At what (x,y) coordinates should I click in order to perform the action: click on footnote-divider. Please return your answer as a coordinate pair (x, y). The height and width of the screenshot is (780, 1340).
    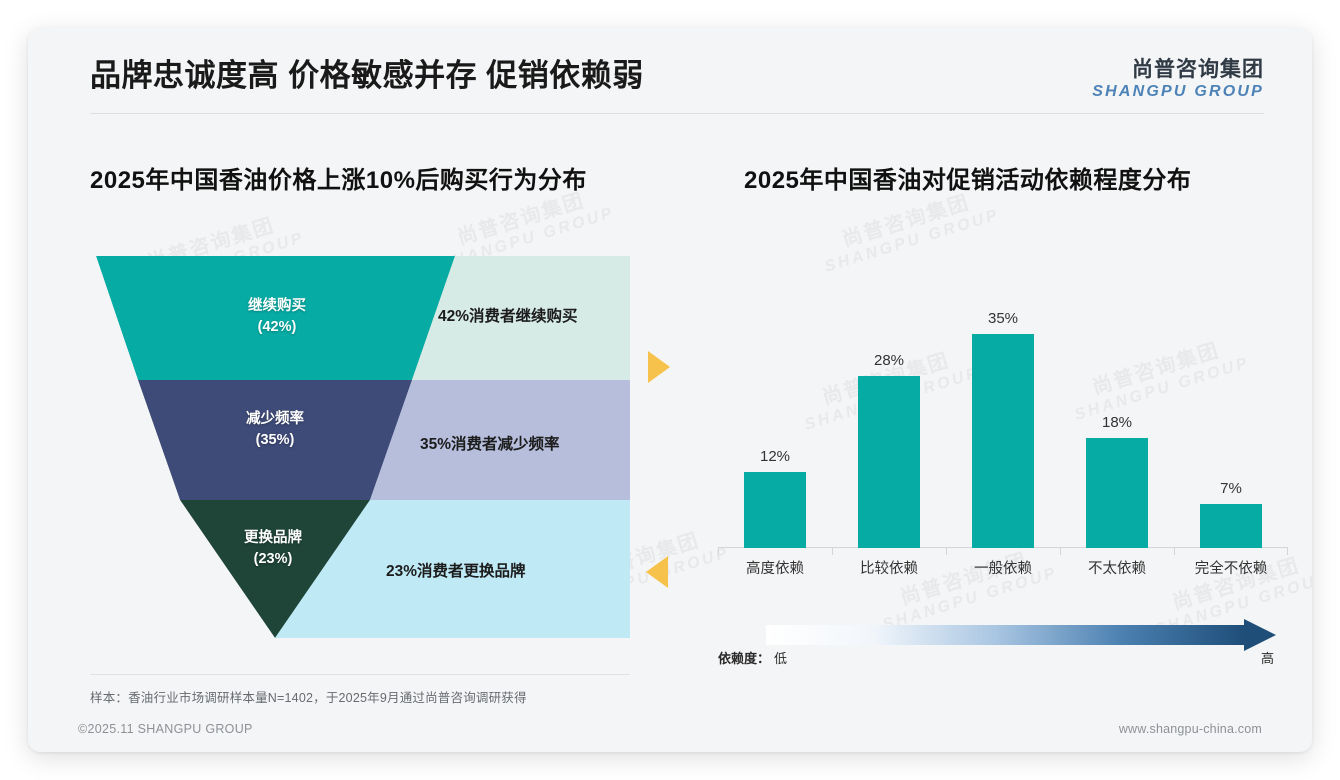
    Looking at the image, I should click on (360, 674).